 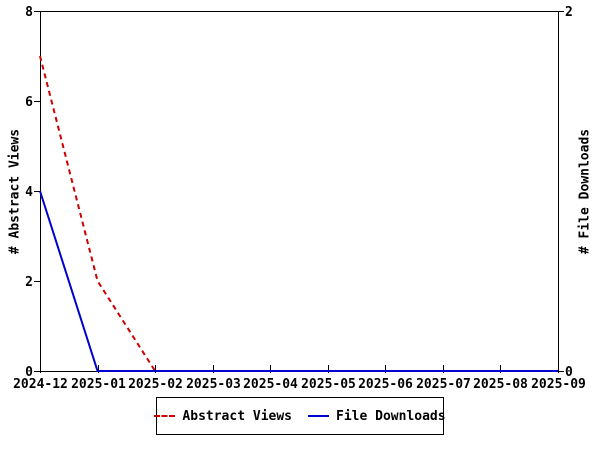 I want to click on x-axis-tick-label: 2025-01, so click(x=98, y=384).